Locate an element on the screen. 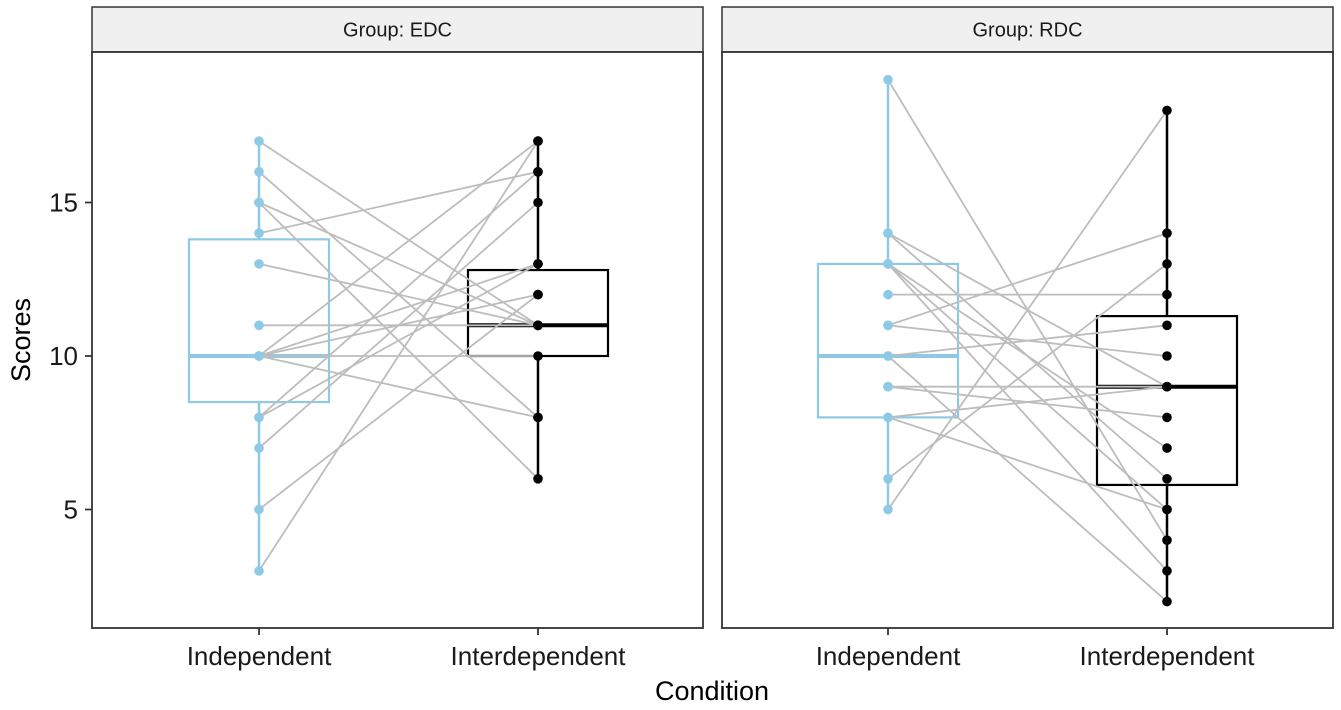 Image resolution: width=1341 pixels, height=710 pixels. y-tick-label: 10 is located at coordinates (63, 356).